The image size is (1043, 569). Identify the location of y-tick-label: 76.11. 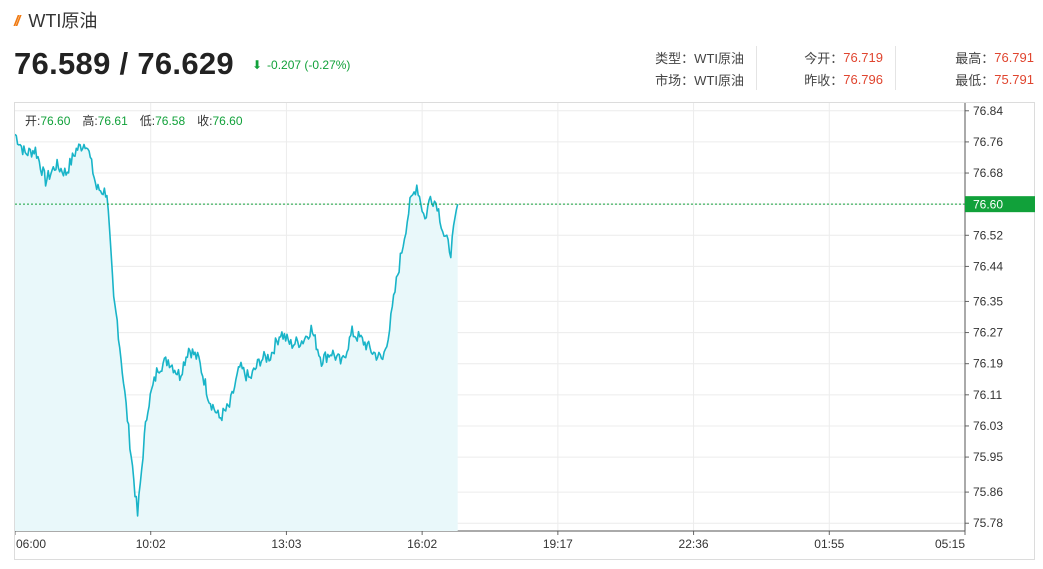
(987, 395).